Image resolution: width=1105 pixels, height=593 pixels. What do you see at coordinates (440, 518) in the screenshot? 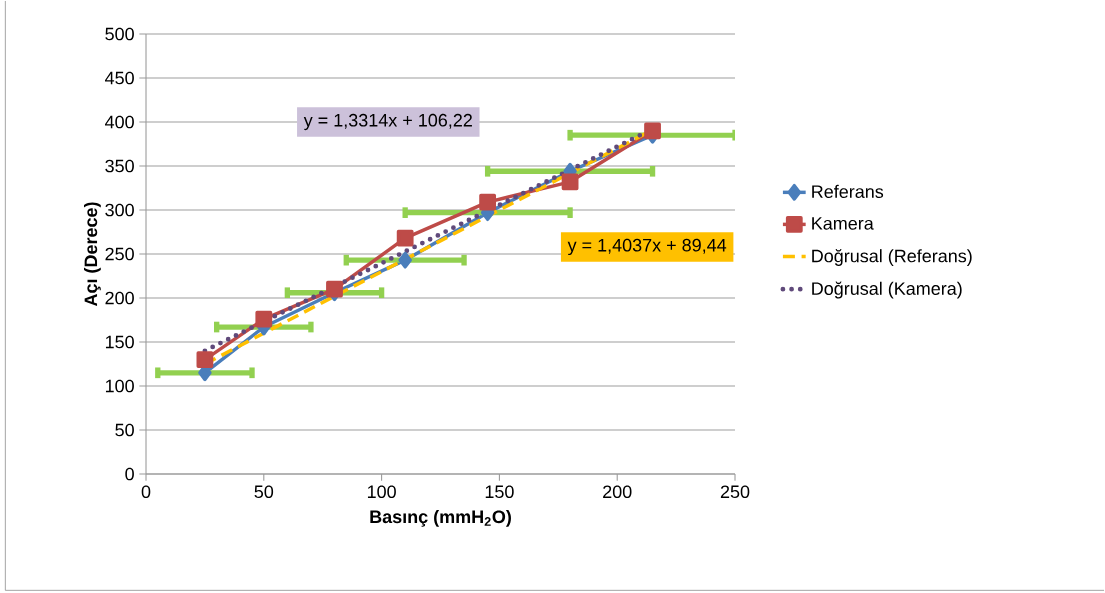
I see `x-axis-title: Basınç (mmH$_{2}$O)` at bounding box center [440, 518].